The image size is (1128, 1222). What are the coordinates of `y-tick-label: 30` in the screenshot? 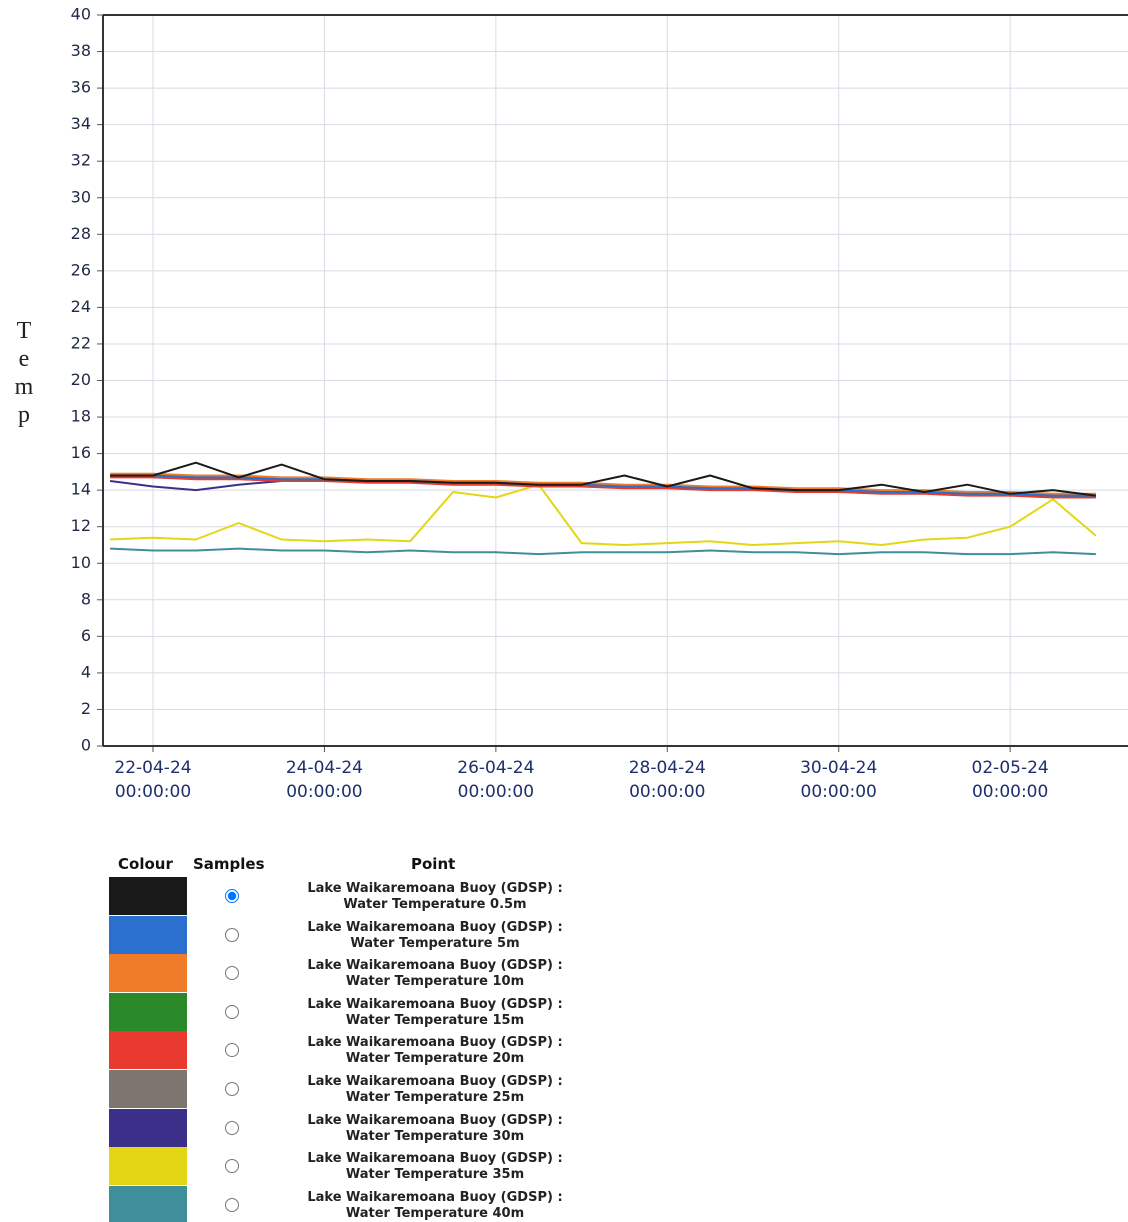 It's located at (81, 196).